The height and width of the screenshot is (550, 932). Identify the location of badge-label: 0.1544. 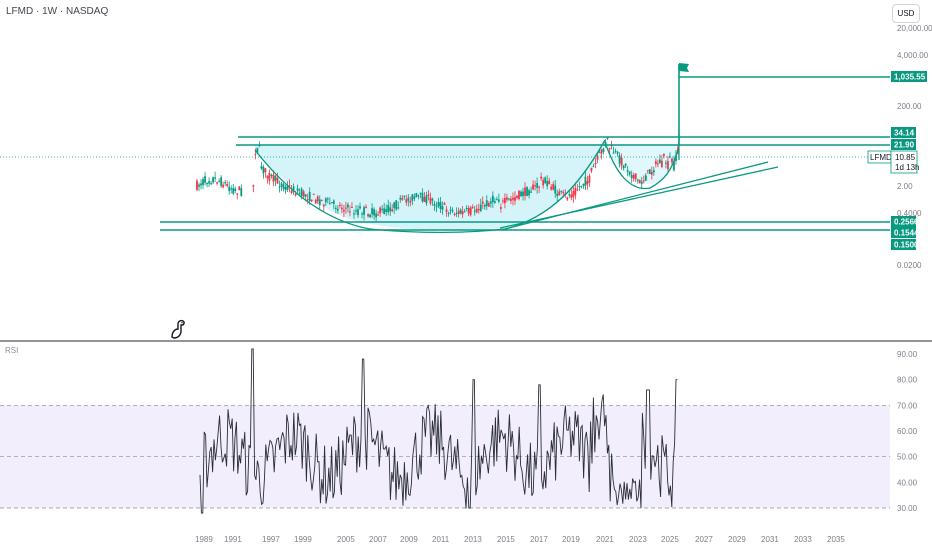
(906, 233).